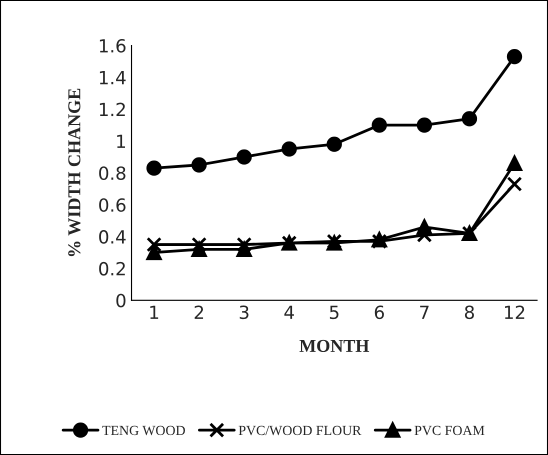 This screenshot has width=548, height=455. What do you see at coordinates (424, 312) in the screenshot?
I see `x-tick-label: 7` at bounding box center [424, 312].